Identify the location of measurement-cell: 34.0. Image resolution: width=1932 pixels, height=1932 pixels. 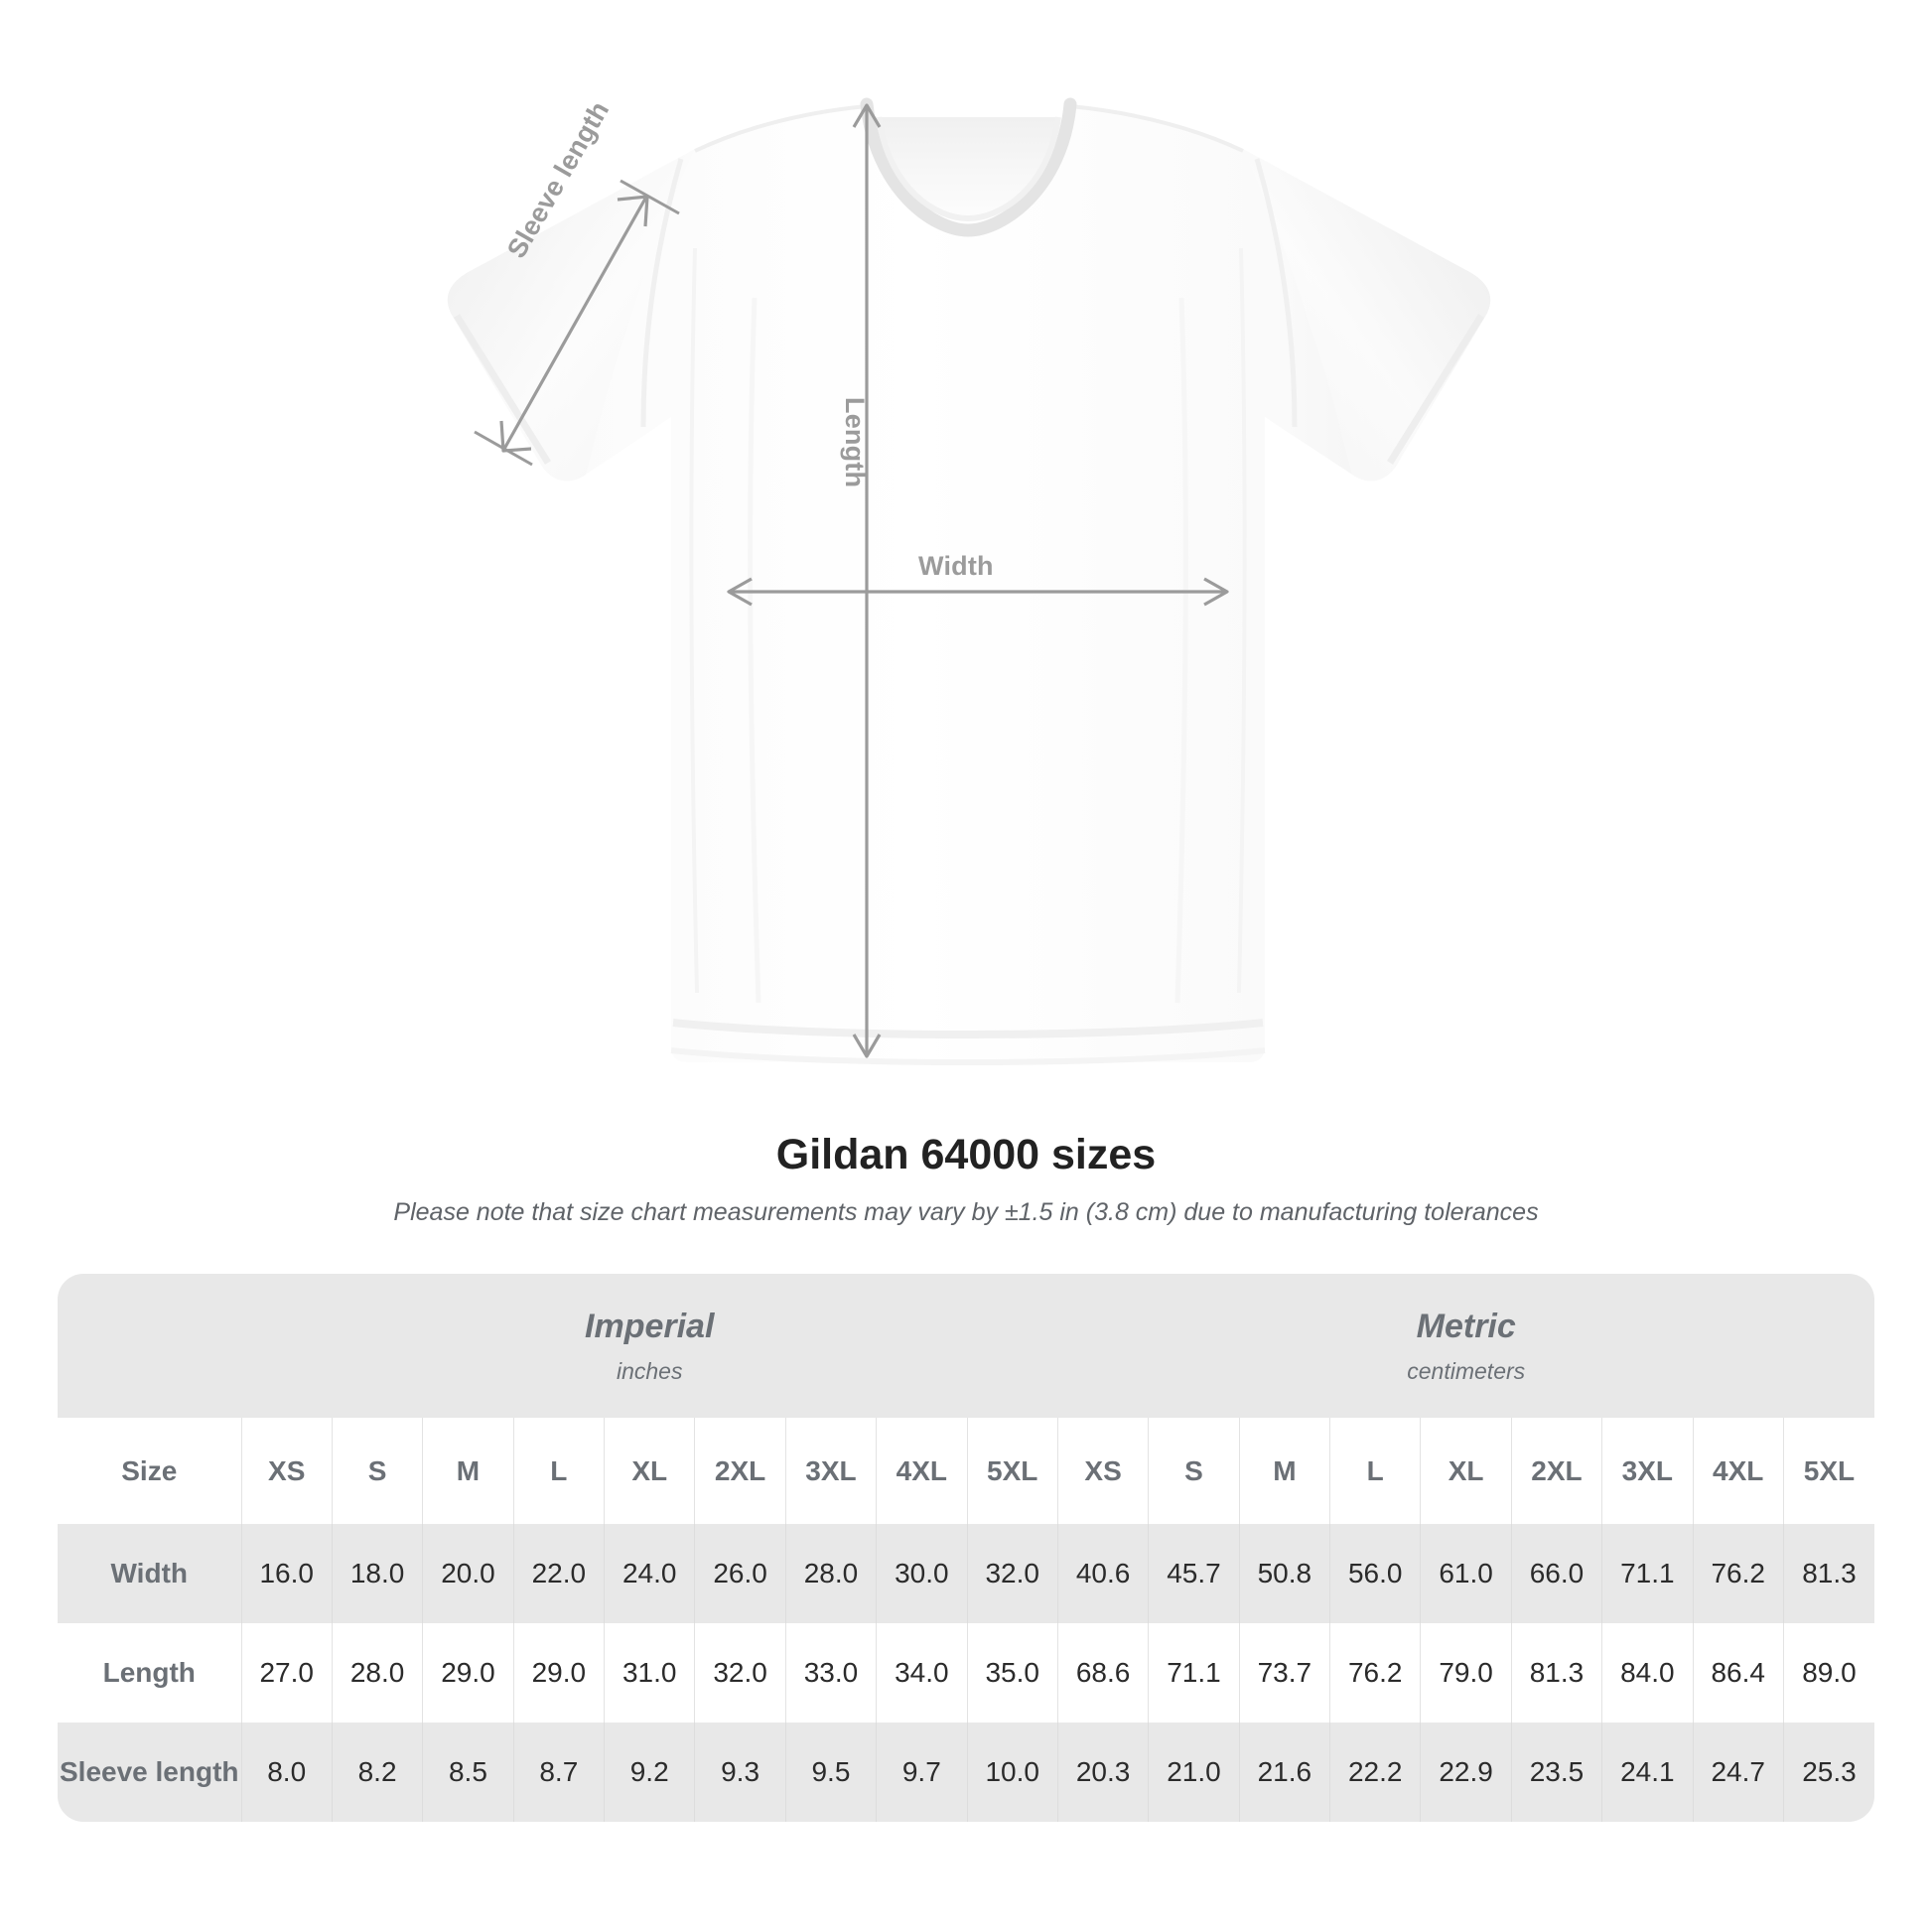
(922, 1673).